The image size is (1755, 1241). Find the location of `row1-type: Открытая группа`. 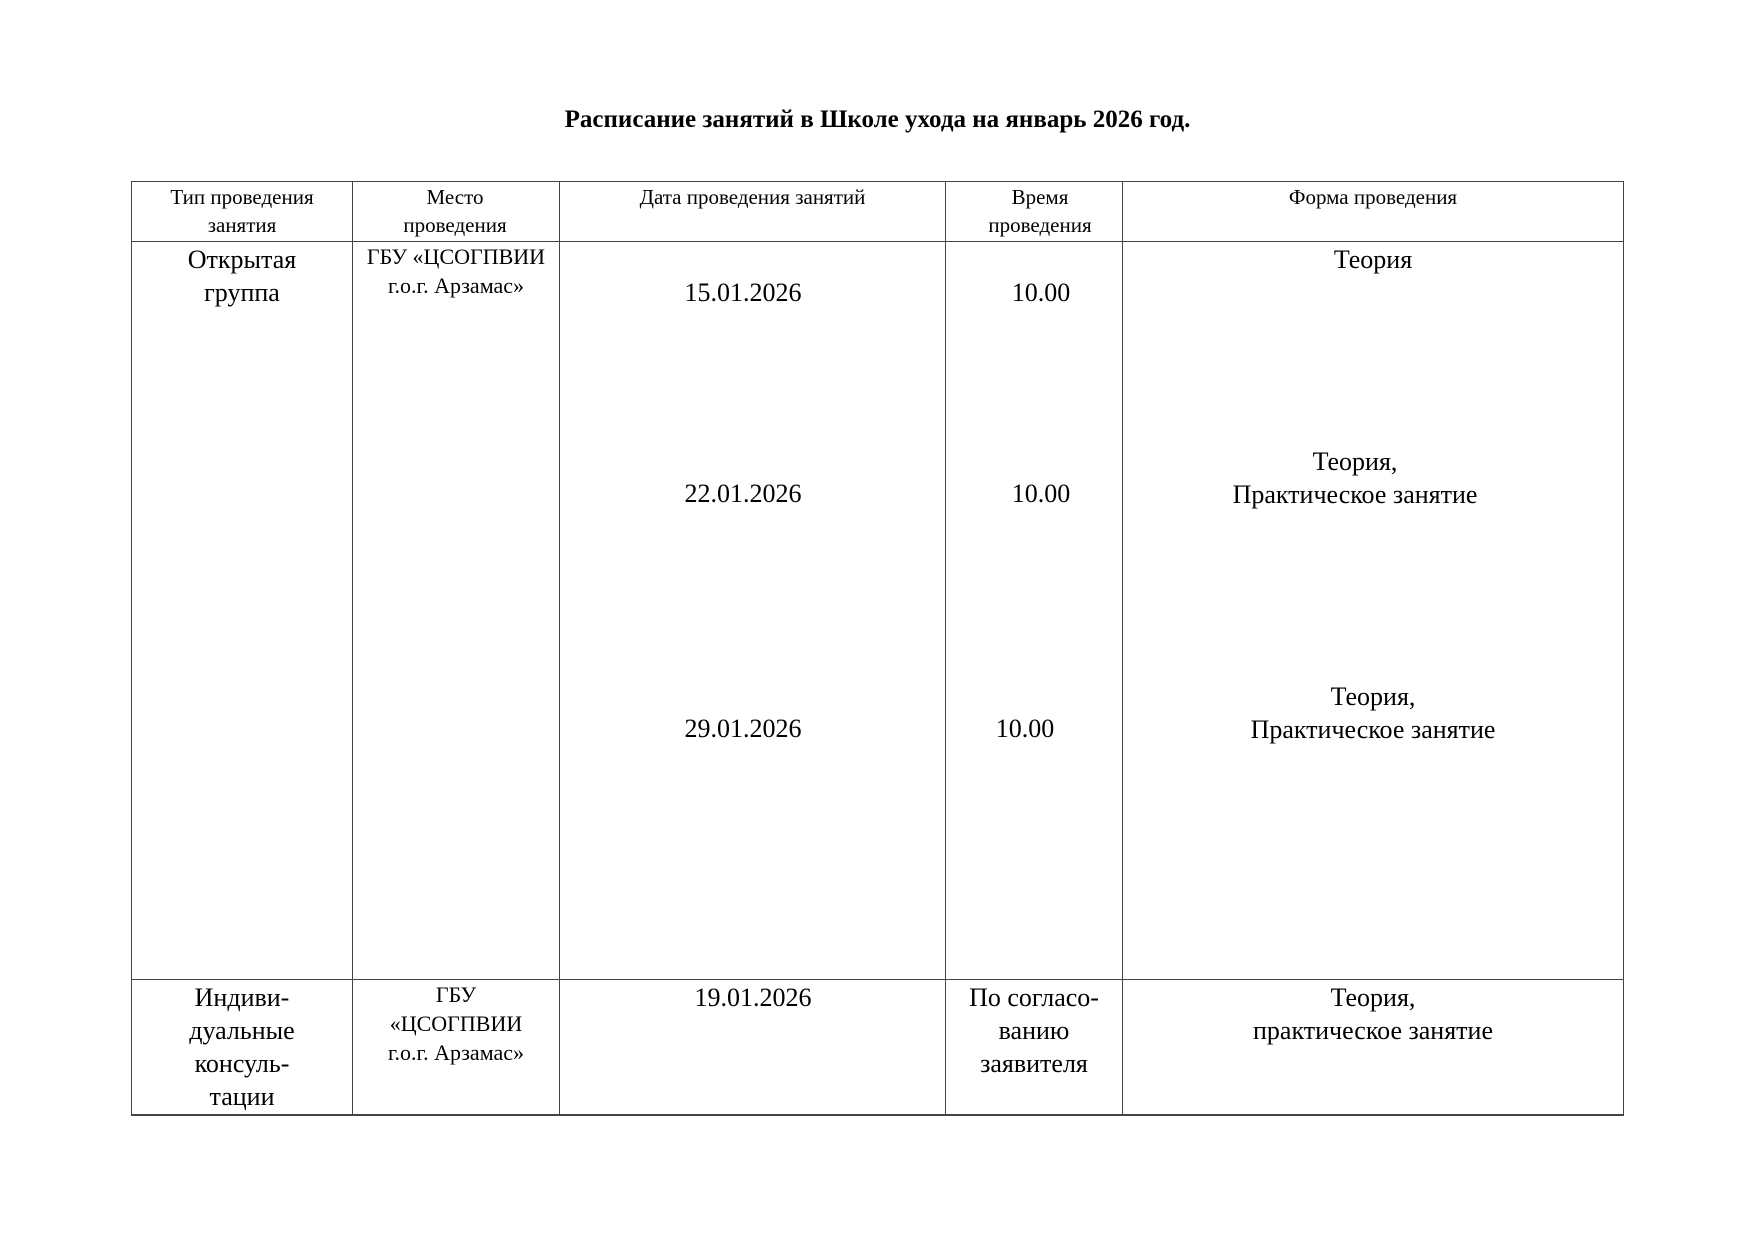

row1-type: Открытая группа is located at coordinates (242, 276).